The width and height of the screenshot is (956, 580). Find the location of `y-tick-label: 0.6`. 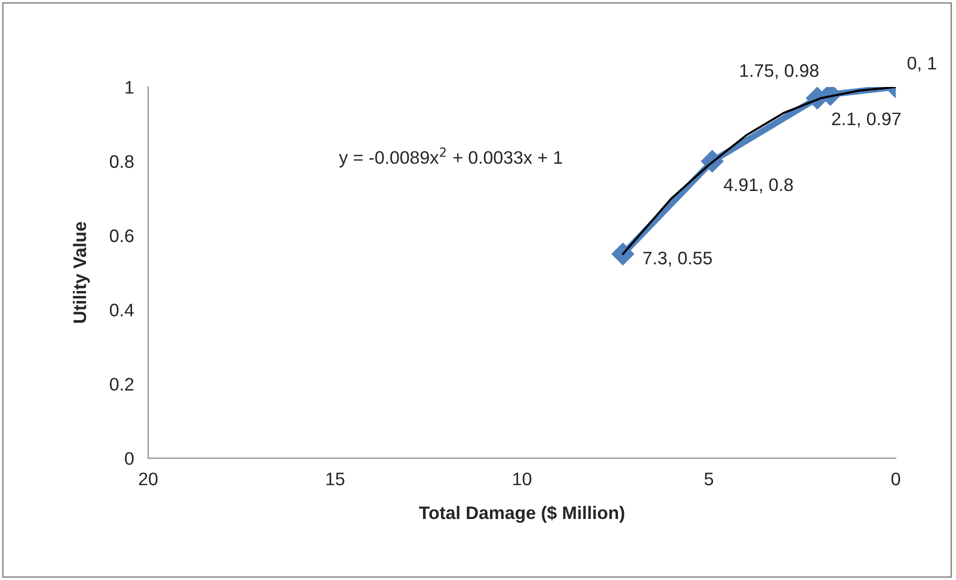

y-tick-label: 0.6 is located at coordinates (122, 235).